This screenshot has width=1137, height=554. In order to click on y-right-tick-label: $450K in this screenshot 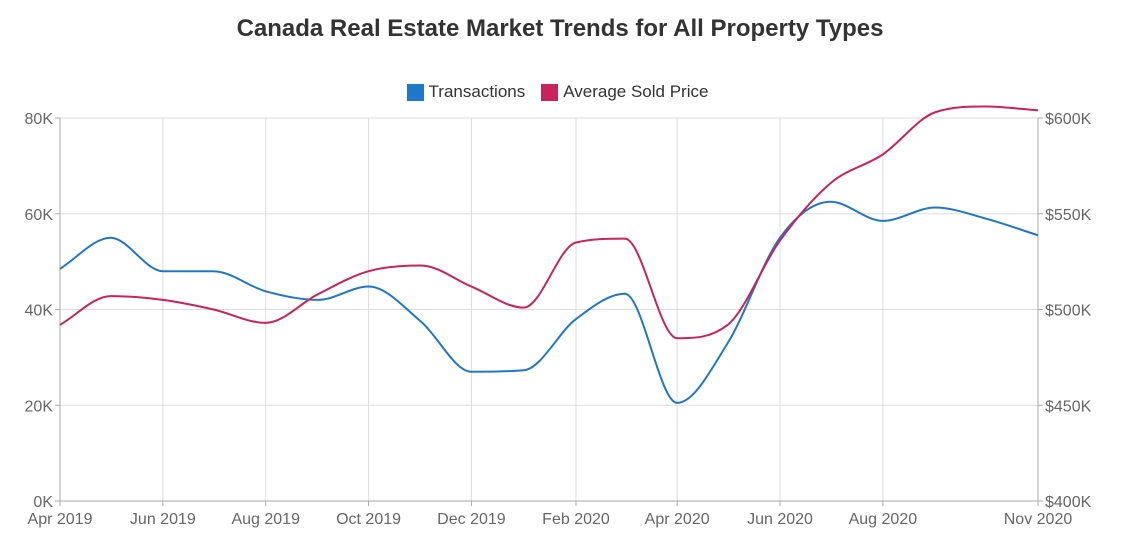, I will do `click(1068, 406)`.